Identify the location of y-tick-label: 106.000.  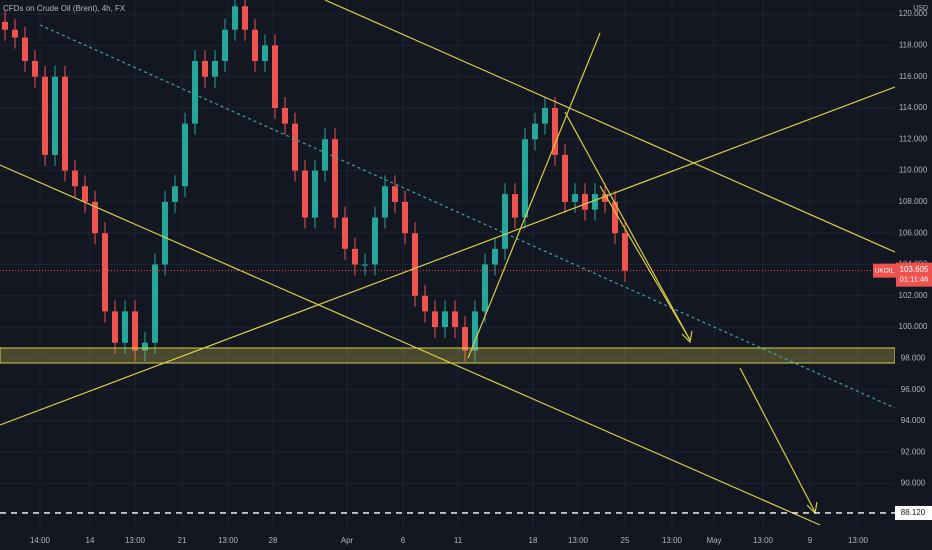
(913, 232).